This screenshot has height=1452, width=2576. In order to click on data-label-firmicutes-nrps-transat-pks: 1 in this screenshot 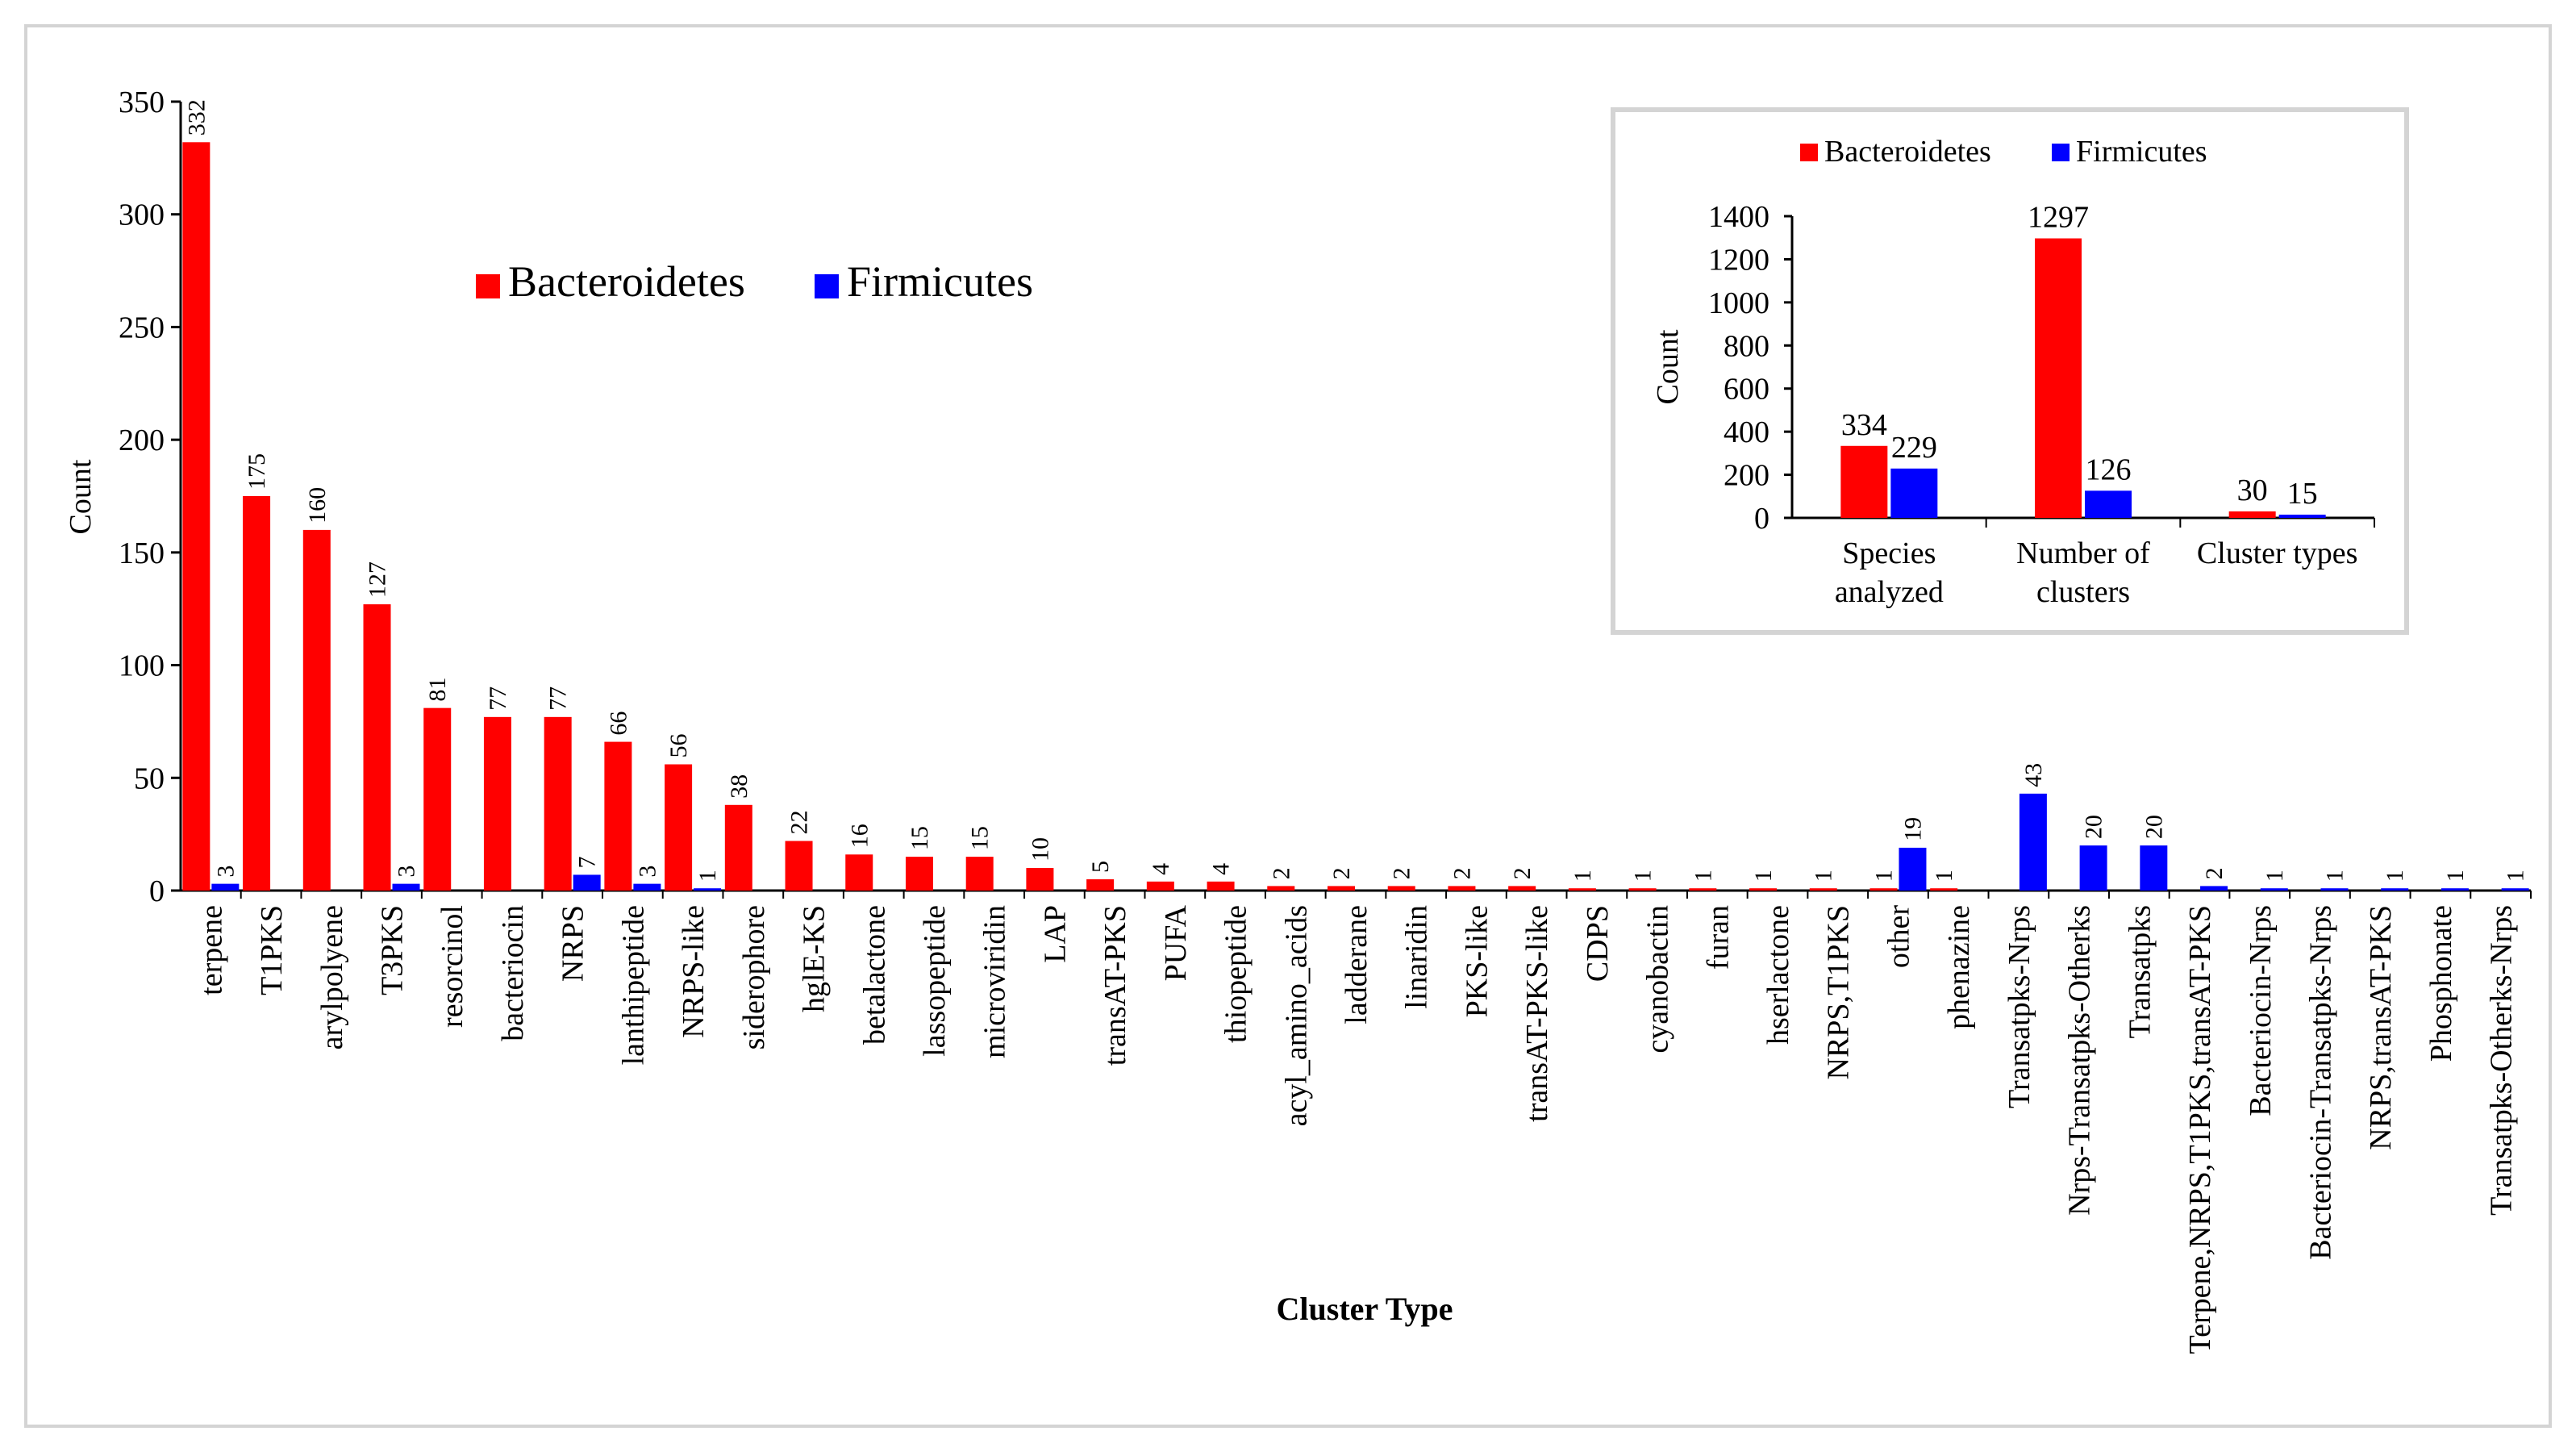, I will do `click(2395, 876)`.